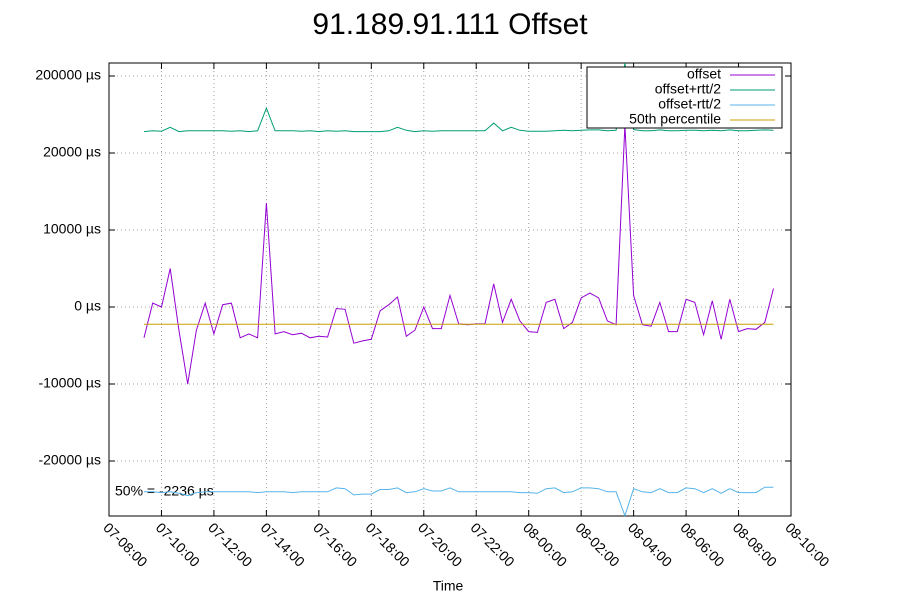 This screenshot has height=600, width=900. Describe the element at coordinates (178, 544) in the screenshot. I see `x-tick-label: 07-10:00` at that location.